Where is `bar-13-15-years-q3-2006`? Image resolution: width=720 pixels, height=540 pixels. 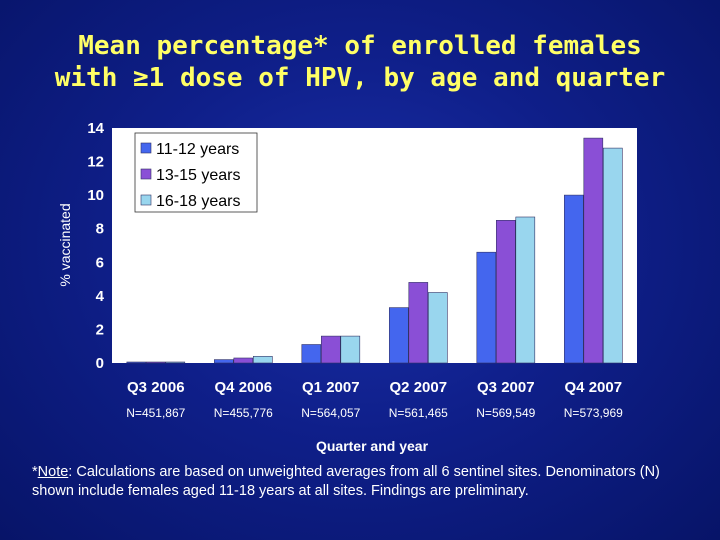 bar-13-15-years-q3-2006 is located at coordinates (156, 362).